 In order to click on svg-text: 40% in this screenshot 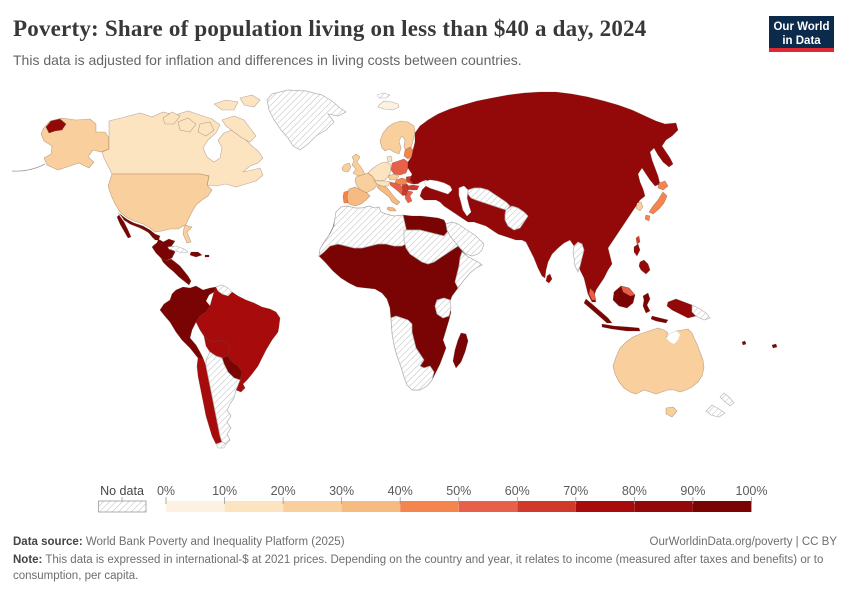, I will do `click(400, 491)`.